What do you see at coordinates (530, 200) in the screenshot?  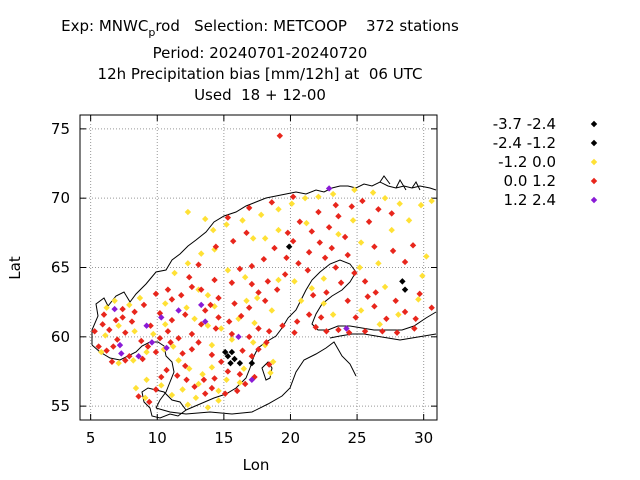 I see `legend-label: 1.2 2.4` at bounding box center [530, 200].